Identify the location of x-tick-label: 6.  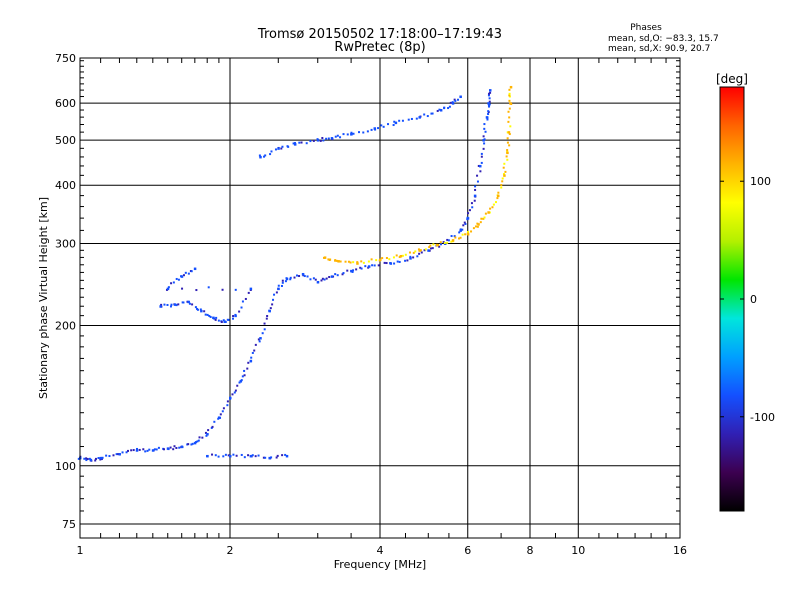
(467, 550).